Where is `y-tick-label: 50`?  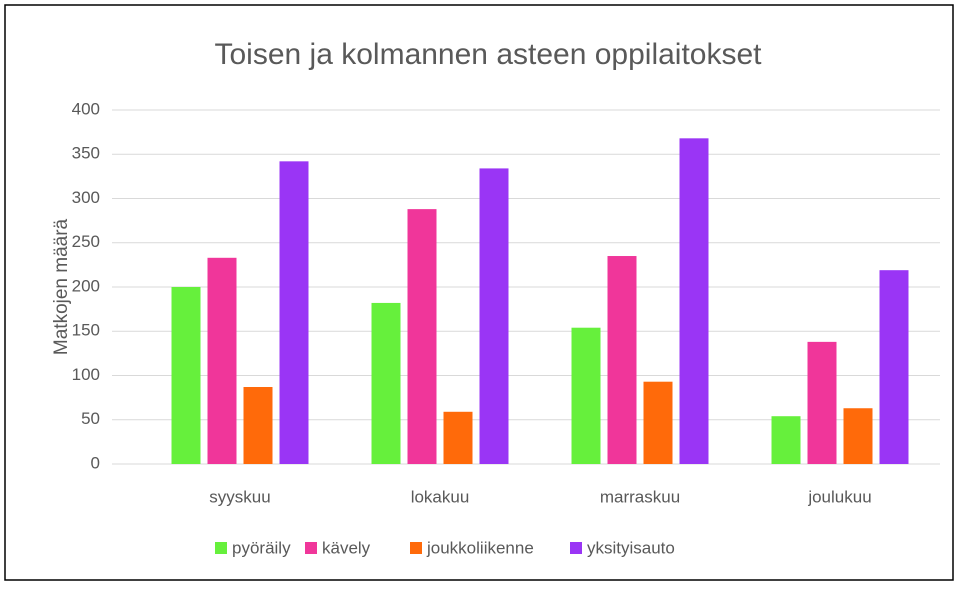
y-tick-label: 50 is located at coordinates (90, 418).